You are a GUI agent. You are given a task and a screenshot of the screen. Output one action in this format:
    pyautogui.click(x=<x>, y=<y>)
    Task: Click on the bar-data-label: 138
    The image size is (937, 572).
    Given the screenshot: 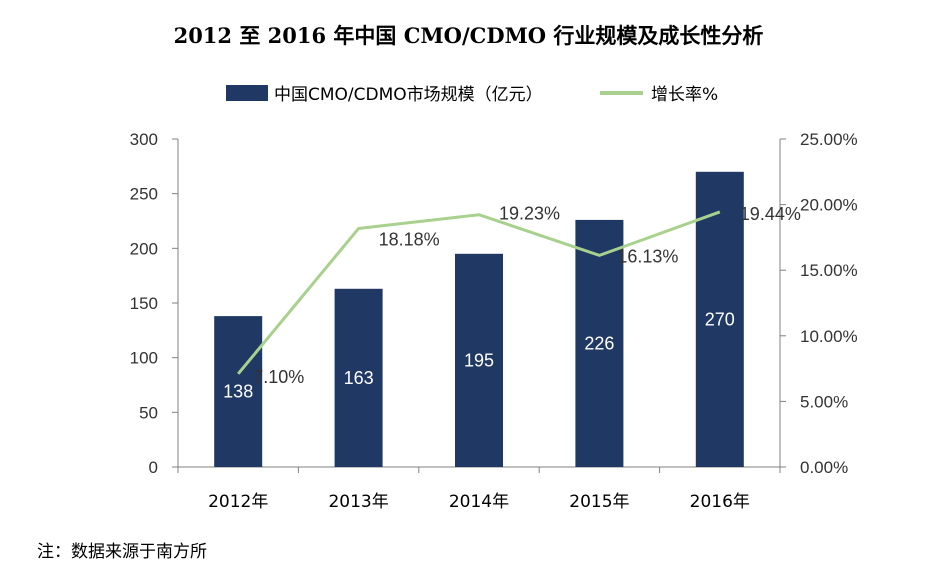 What is the action you would take?
    pyautogui.click(x=238, y=392)
    